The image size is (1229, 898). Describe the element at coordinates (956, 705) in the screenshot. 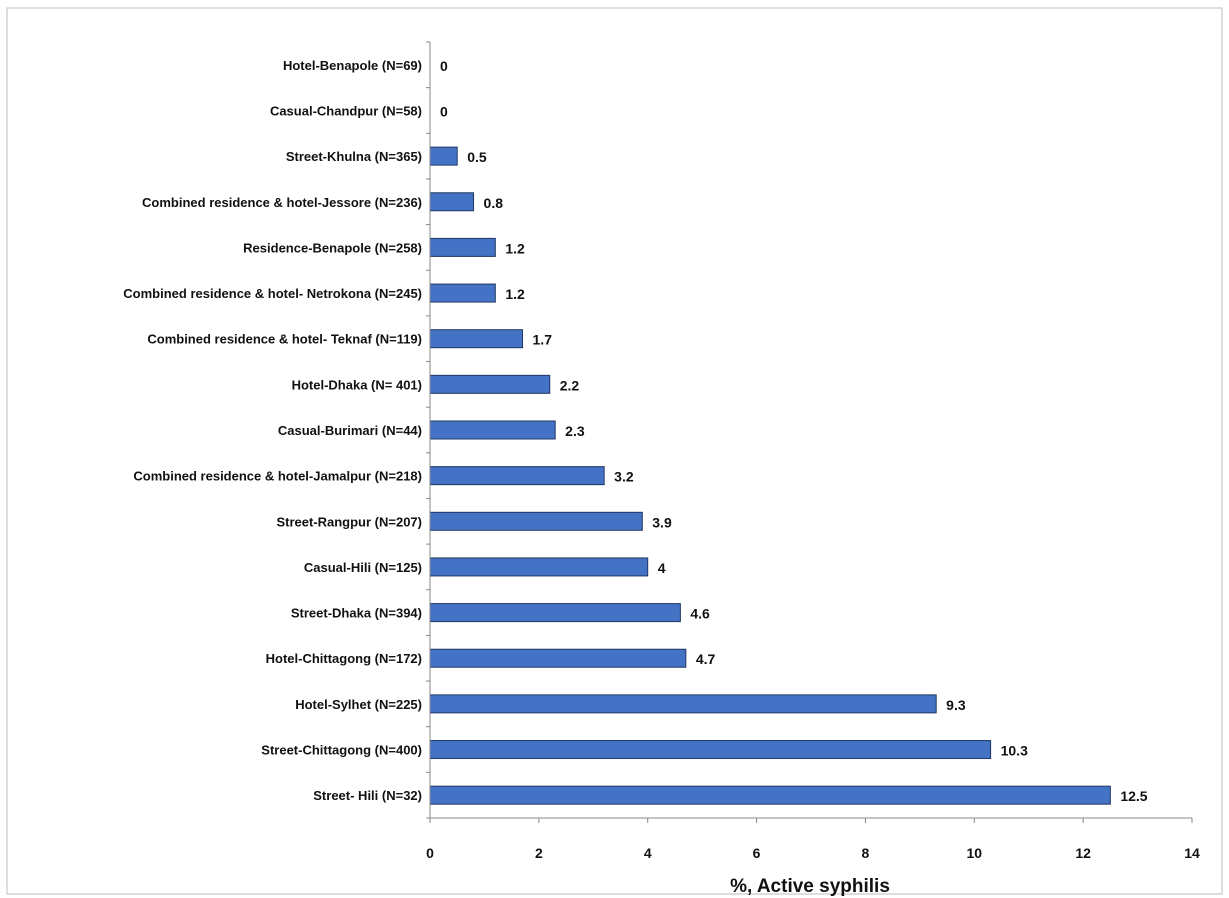

I see `data-label: 9.3` at that location.